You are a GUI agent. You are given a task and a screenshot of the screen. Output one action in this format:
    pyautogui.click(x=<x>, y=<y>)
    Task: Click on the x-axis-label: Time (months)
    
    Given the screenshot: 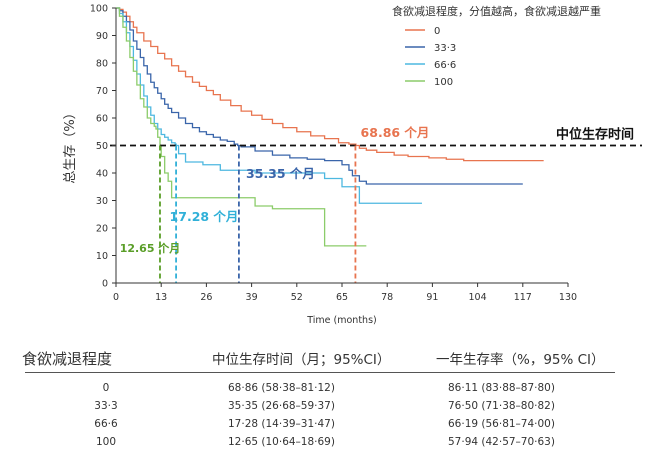 What is the action you would take?
    pyautogui.click(x=341, y=320)
    